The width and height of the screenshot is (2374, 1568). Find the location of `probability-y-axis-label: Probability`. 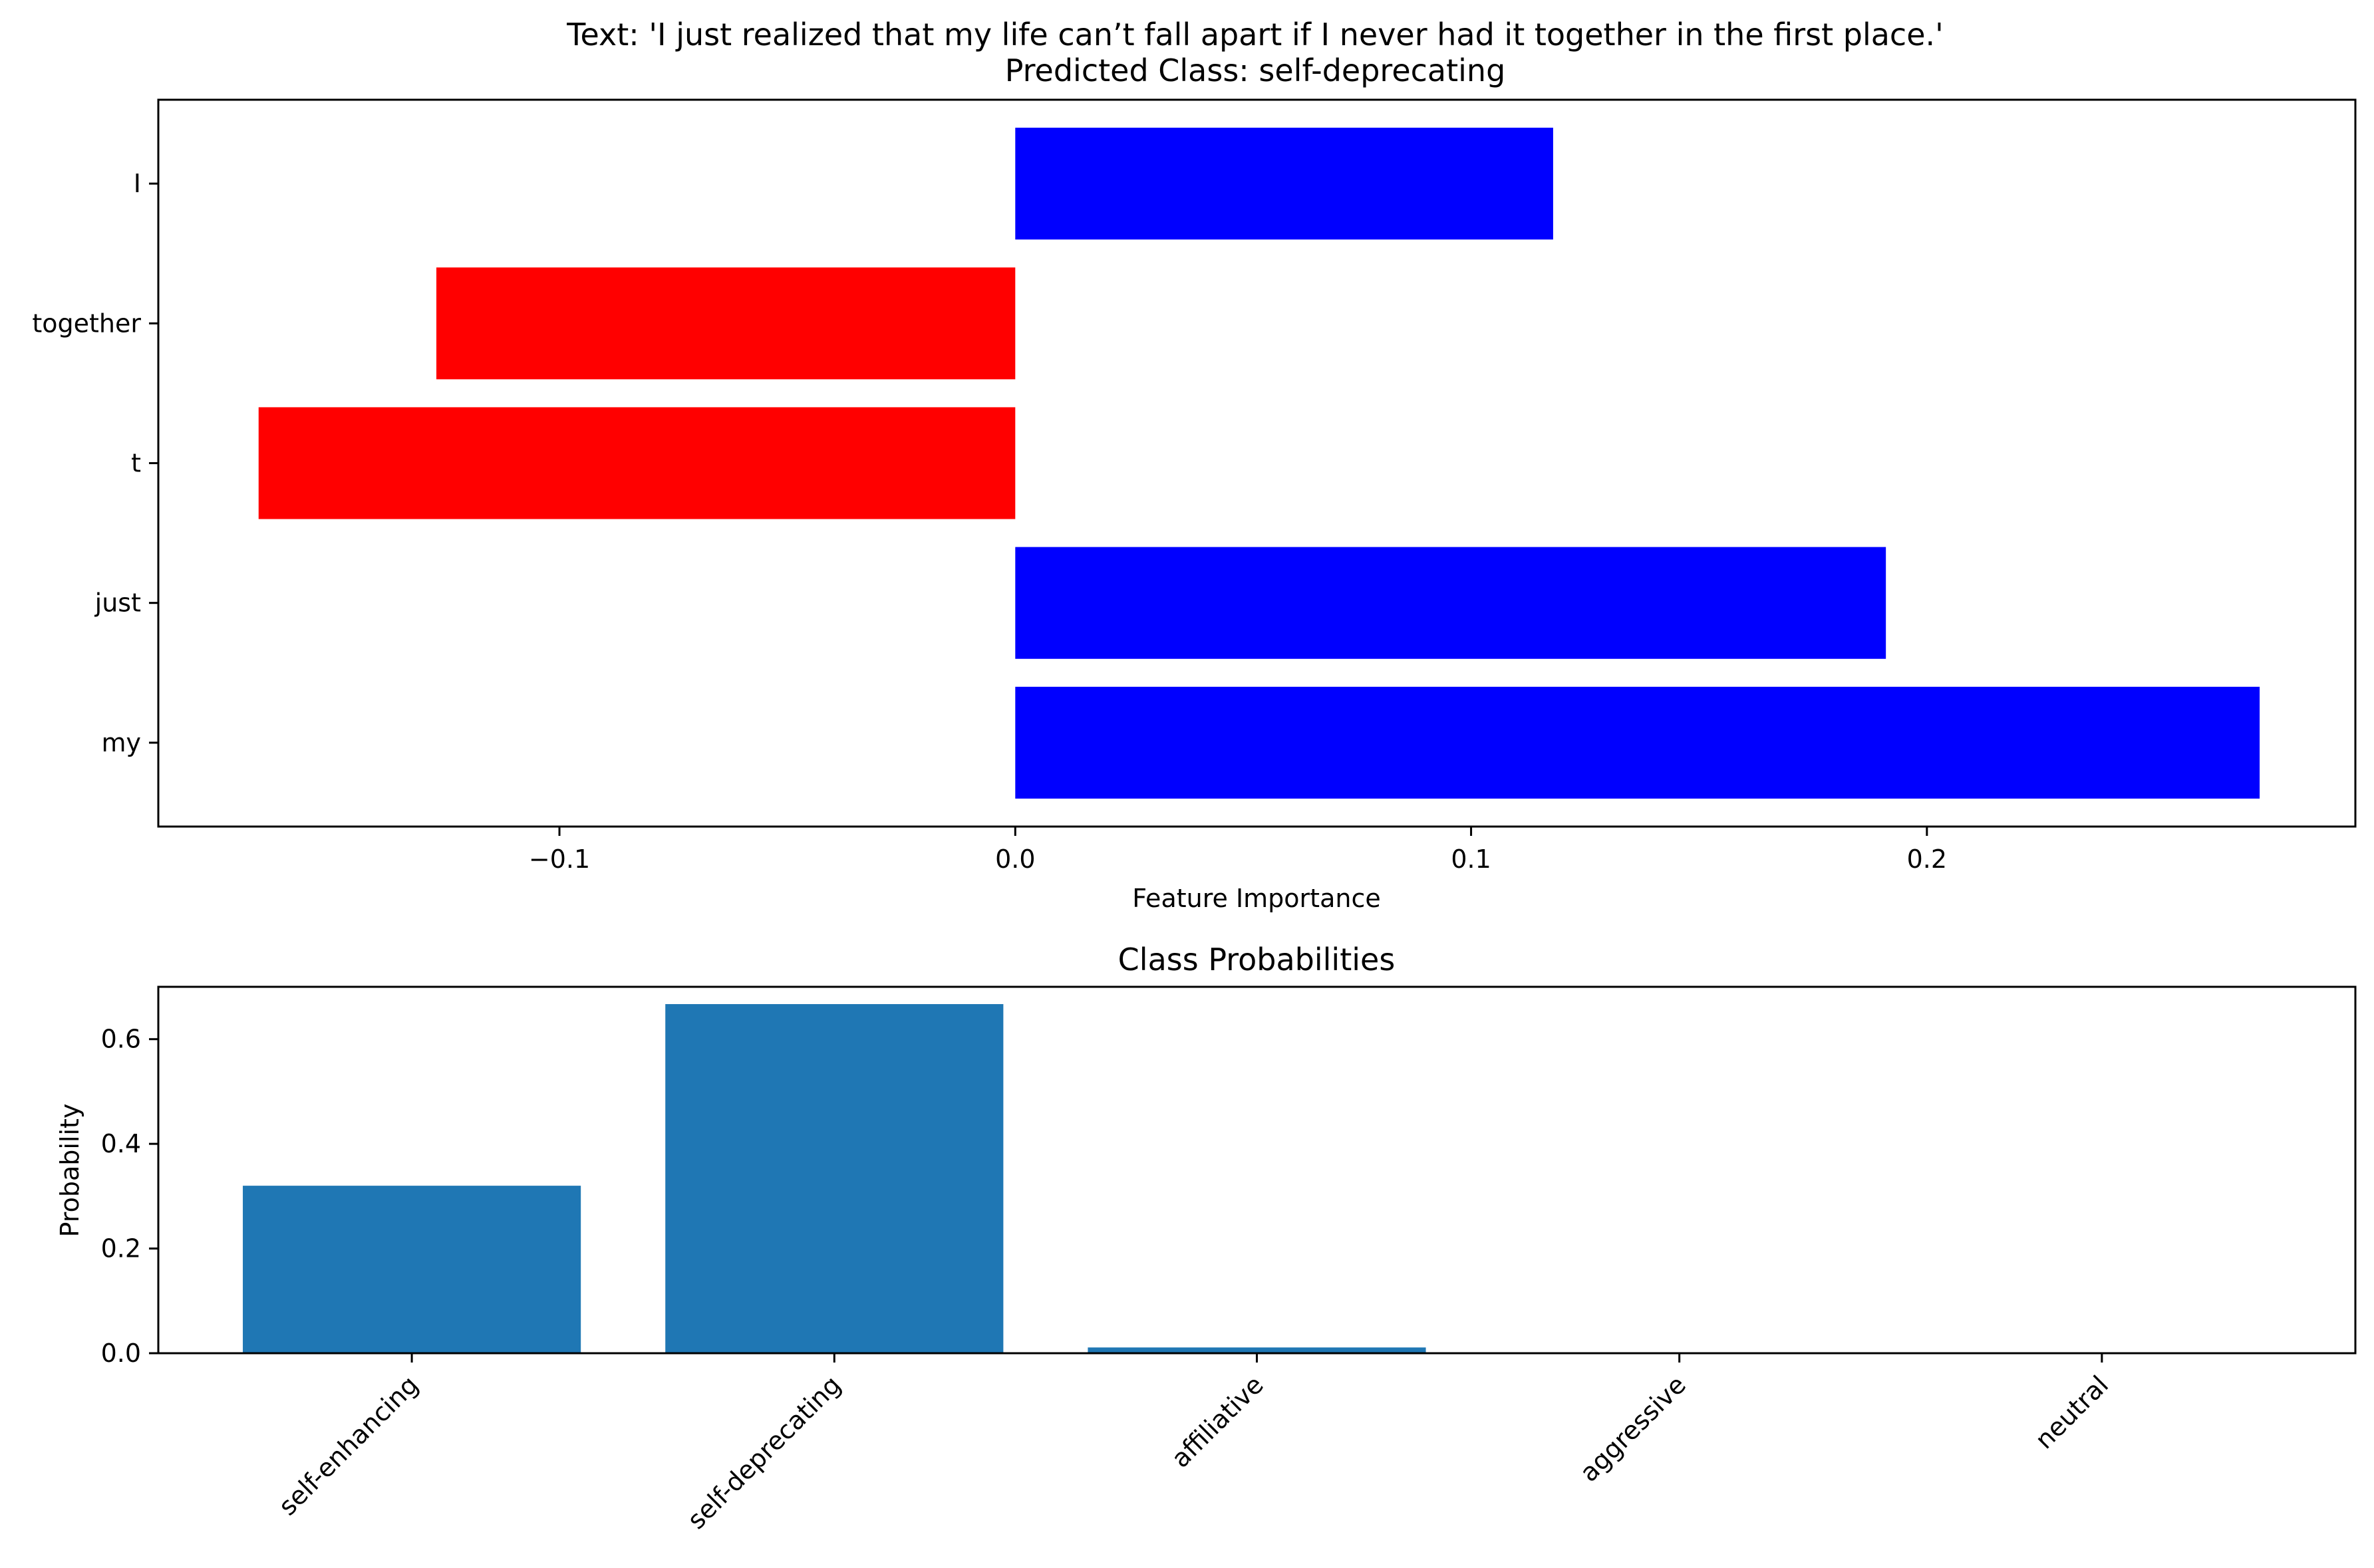

probability-y-axis-label: Probability is located at coordinates (69, 1171).